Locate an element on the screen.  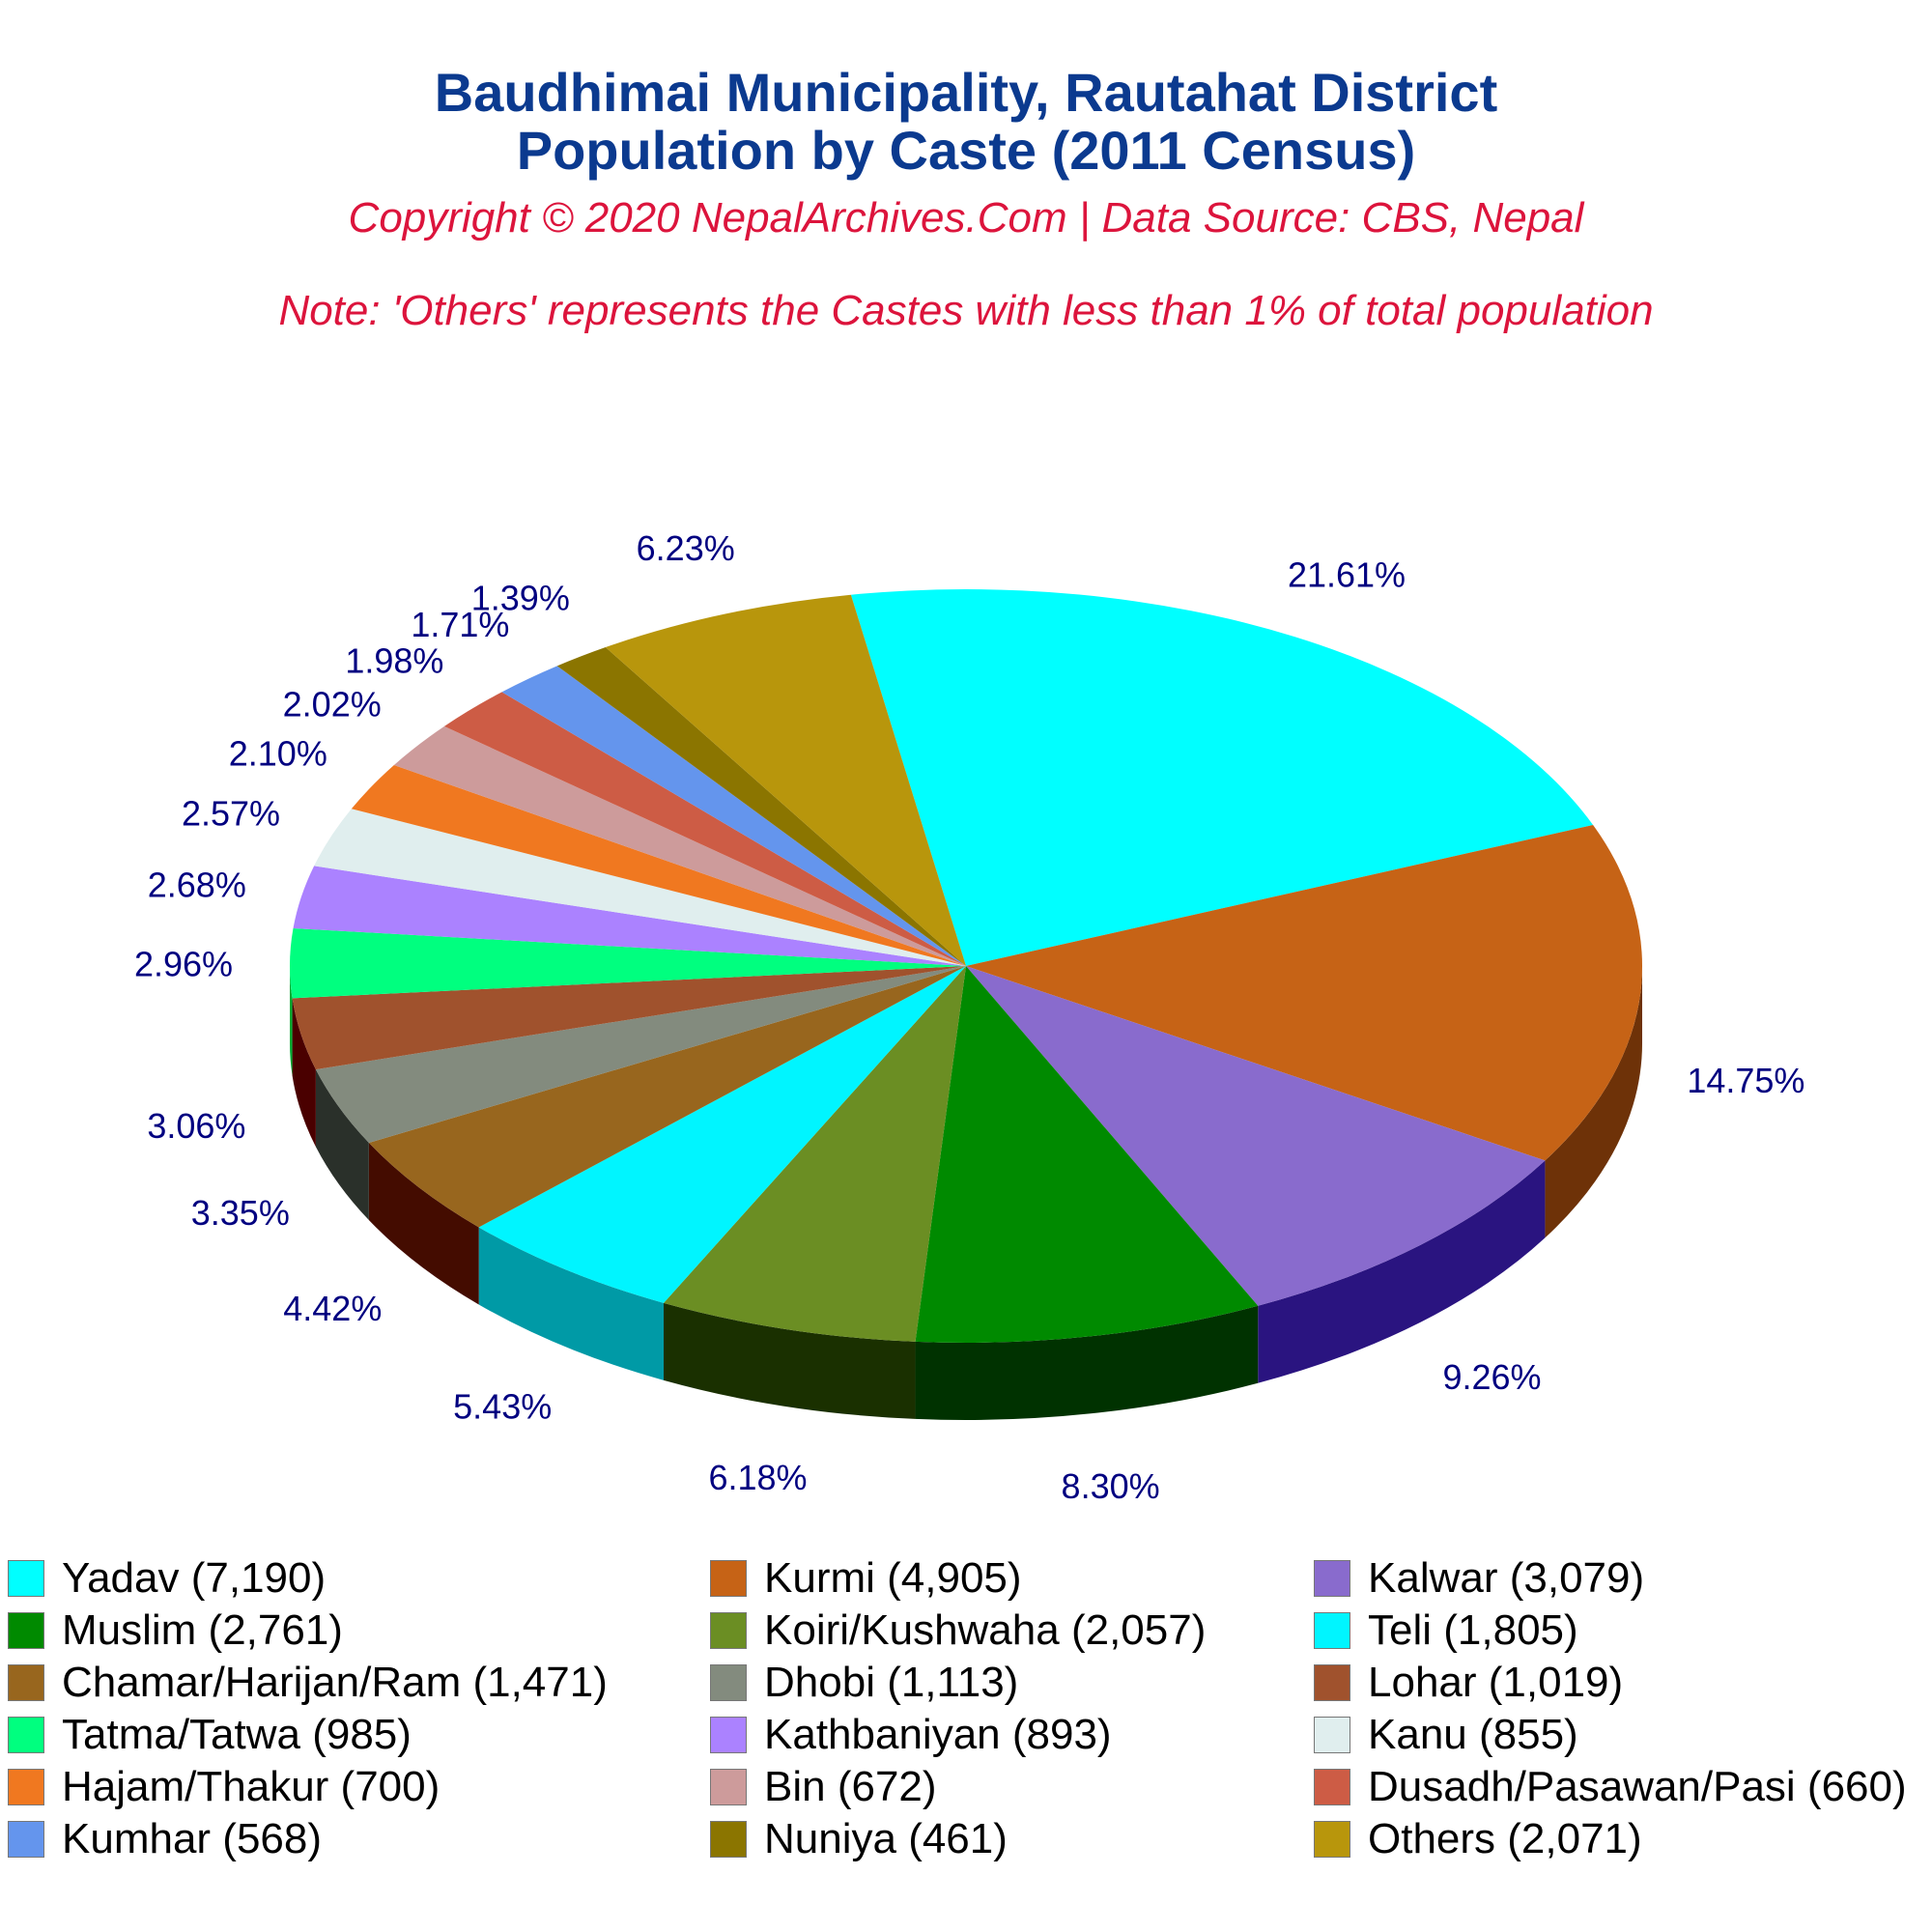
slice-percent-label: 9.26% is located at coordinates (1491, 1377).